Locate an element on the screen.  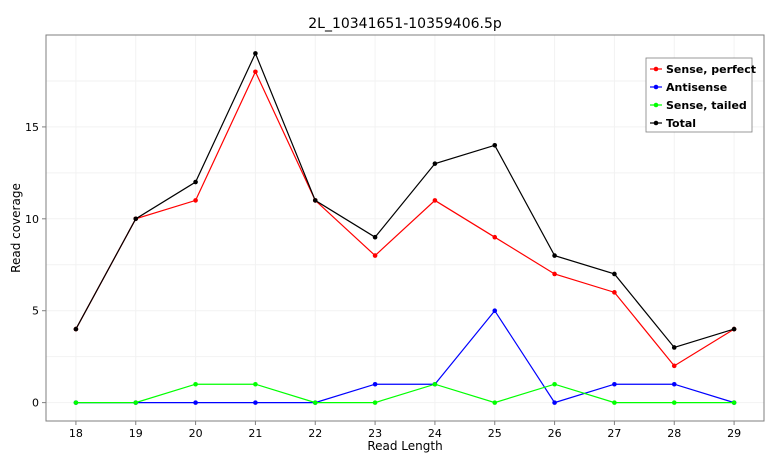
y-axis-label: Read coverage is located at coordinates (16, 228).